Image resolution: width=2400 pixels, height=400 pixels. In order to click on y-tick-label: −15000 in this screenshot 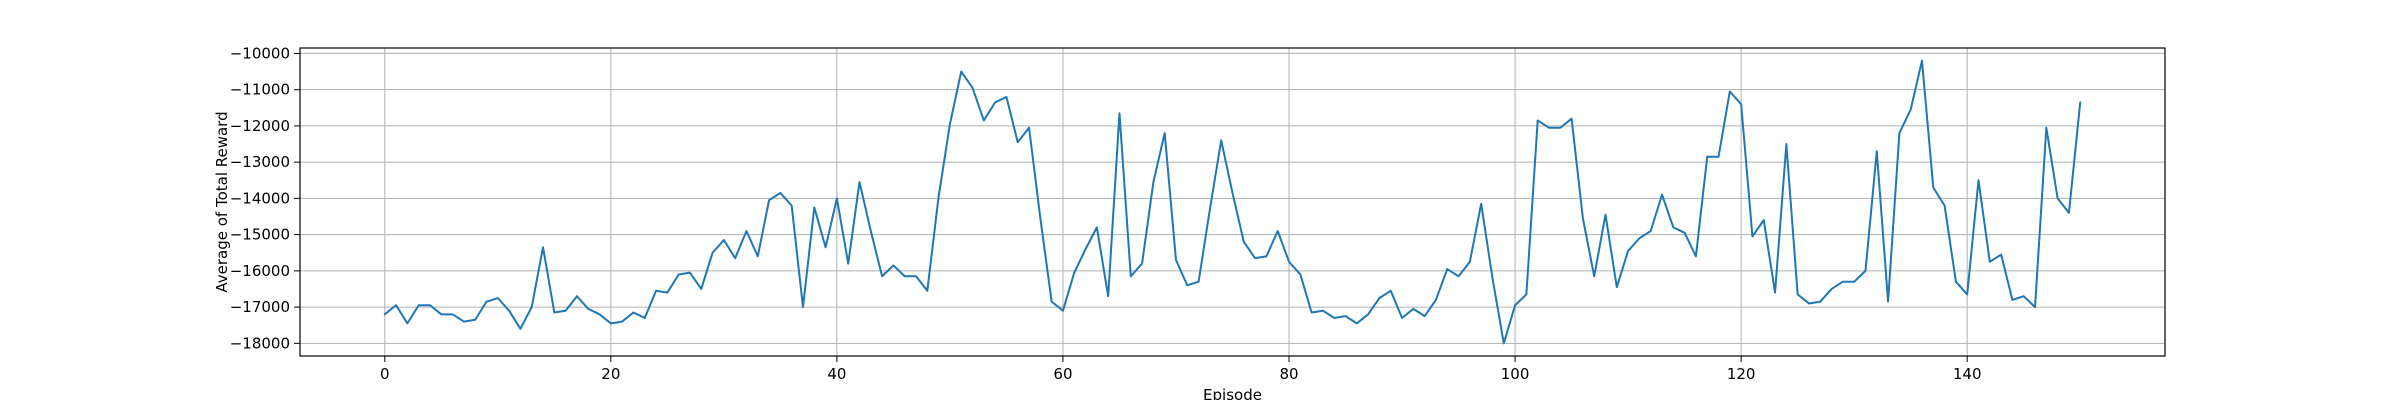, I will do `click(260, 235)`.